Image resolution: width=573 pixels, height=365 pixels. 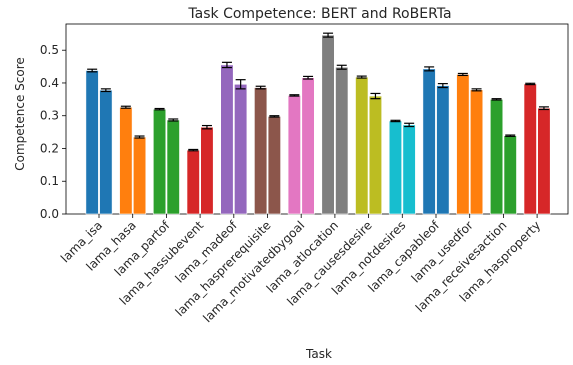 I want to click on y-tick-label: 0.1, so click(x=49, y=181).